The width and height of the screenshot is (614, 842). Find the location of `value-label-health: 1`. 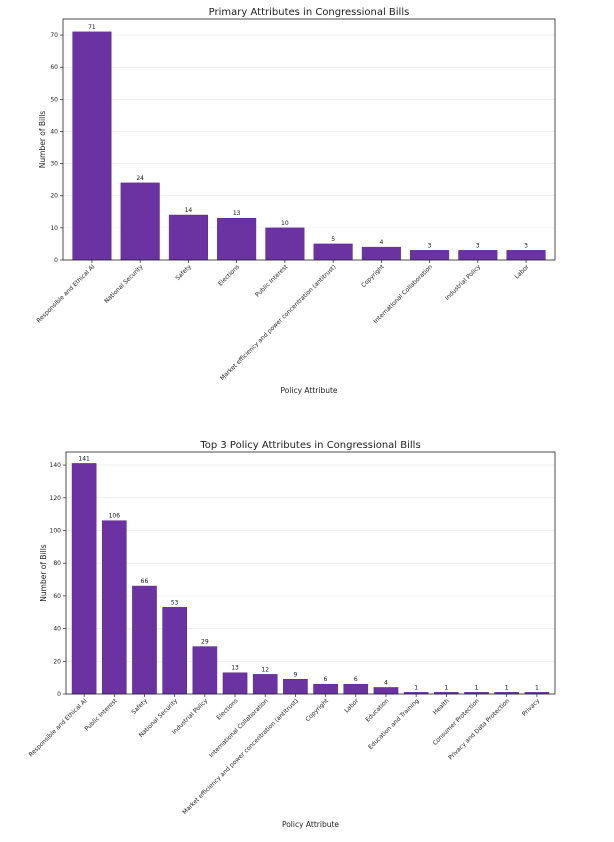

value-label-health: 1 is located at coordinates (446, 687).